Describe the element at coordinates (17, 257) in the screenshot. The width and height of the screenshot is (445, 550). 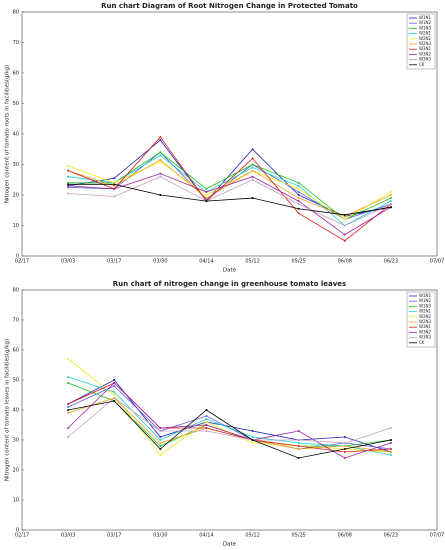
I see `y-tick-label: 0` at that location.